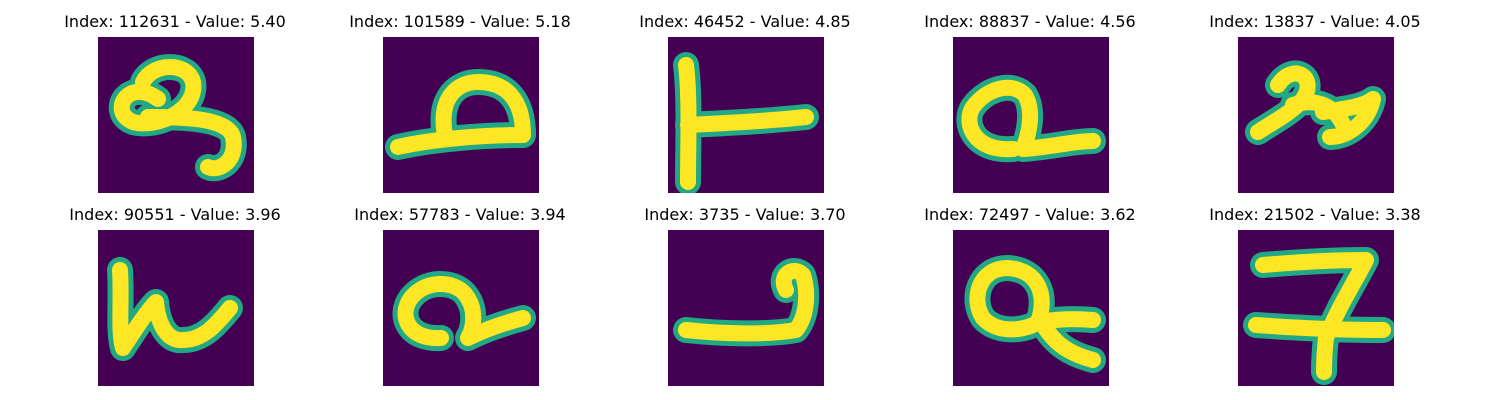 Image resolution: width=1500 pixels, height=400 pixels. What do you see at coordinates (175, 21) in the screenshot?
I see `panel-title: Index: 112631 - Value: 5.40` at bounding box center [175, 21].